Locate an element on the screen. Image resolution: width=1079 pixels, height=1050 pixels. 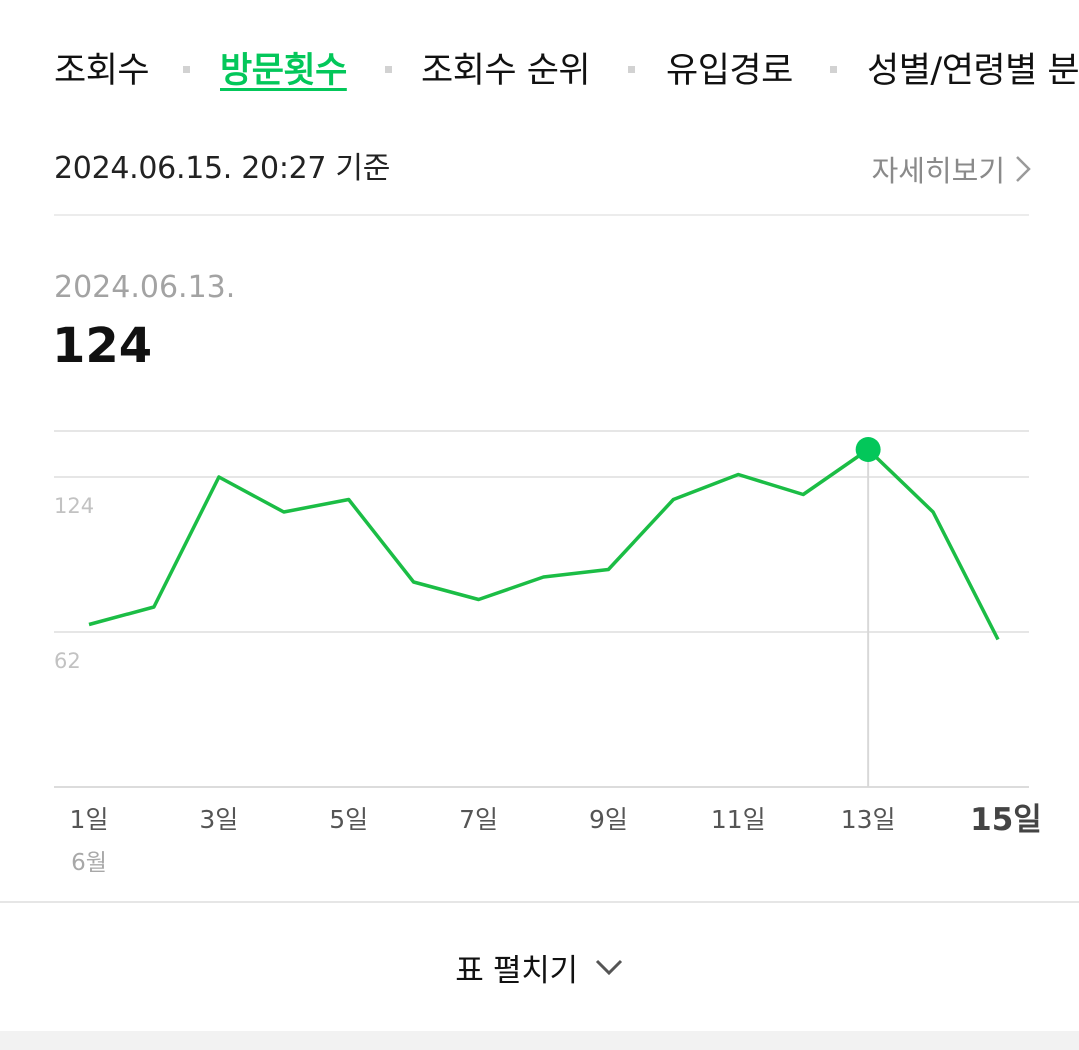
detail-link-label: 자세히보기 is located at coordinates (938, 171).